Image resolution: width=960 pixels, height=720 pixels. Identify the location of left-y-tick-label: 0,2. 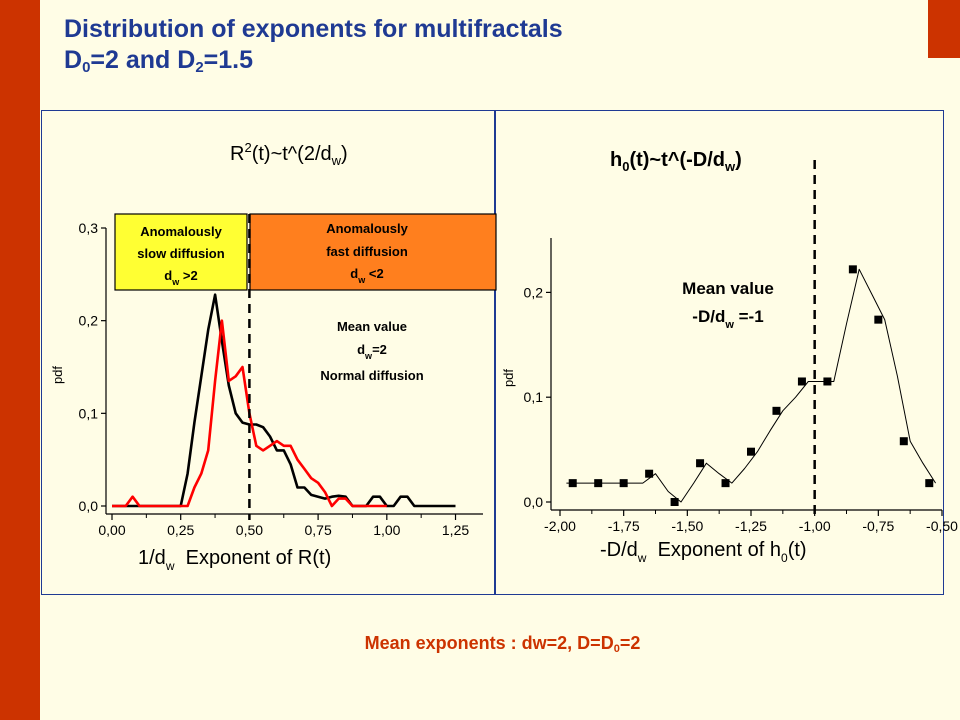
(89, 321).